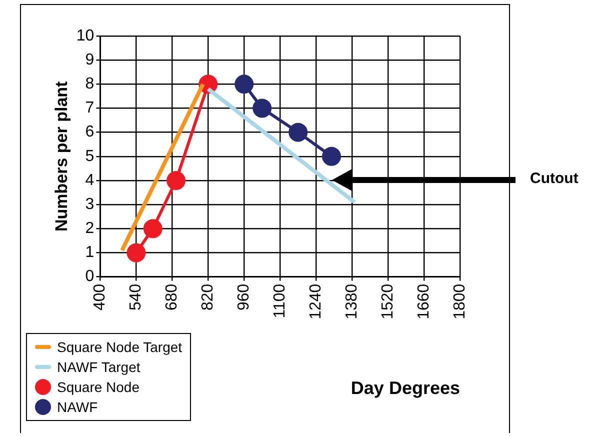  What do you see at coordinates (459, 302) in the screenshot?
I see `x-tick-label: 1800` at bounding box center [459, 302].